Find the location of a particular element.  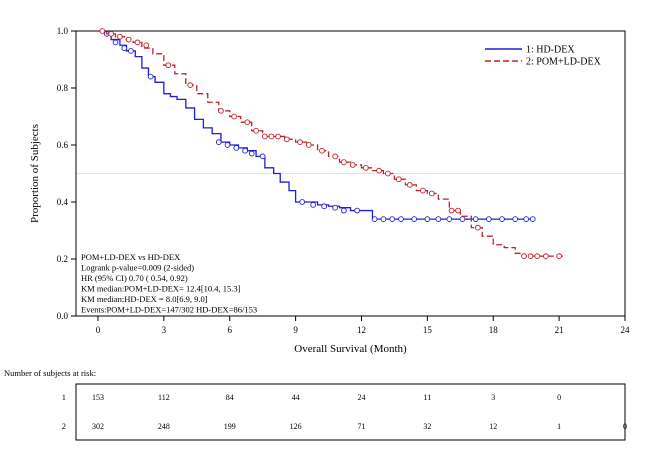

x-tick-label: 3 is located at coordinates (164, 330).